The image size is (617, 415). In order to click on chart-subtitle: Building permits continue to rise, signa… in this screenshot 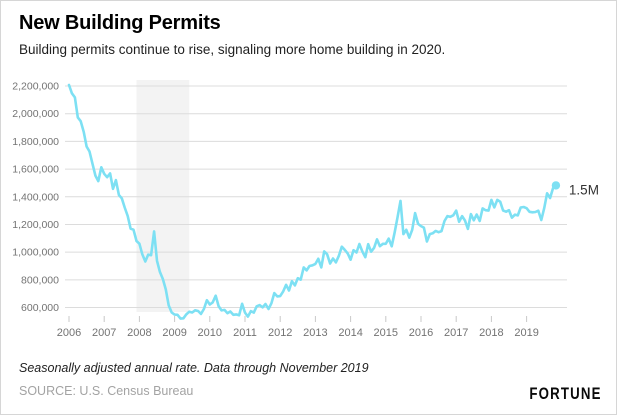, I will do `click(232, 49)`.